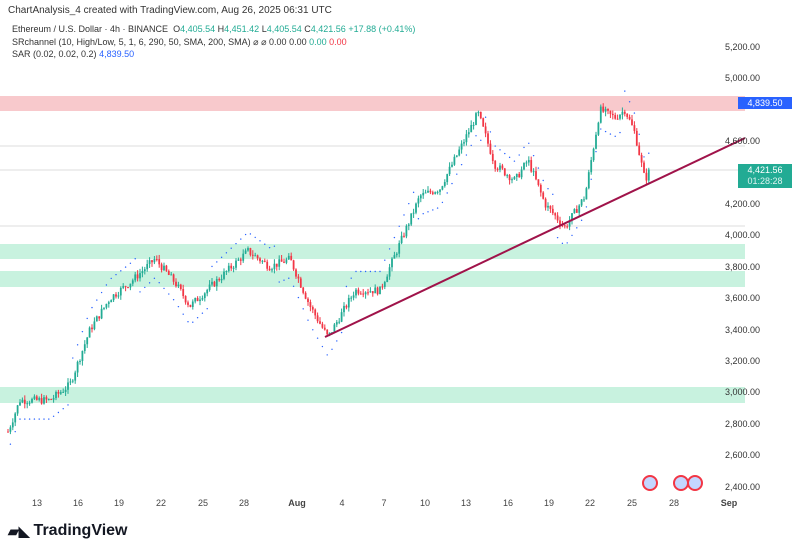 This screenshot has height=551, width=800. I want to click on resistance-zone, so click(372, 103).